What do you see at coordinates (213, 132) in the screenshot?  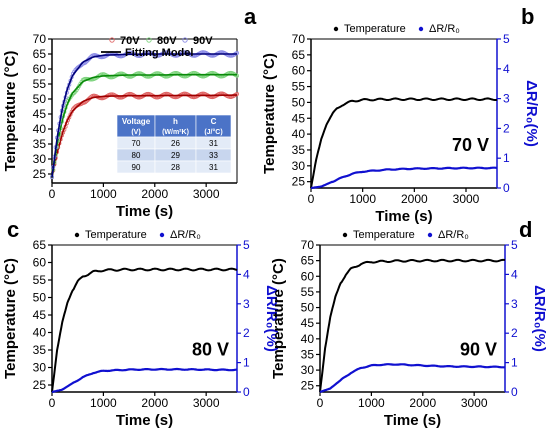 I see `table-header-unit: (J/°C)` at bounding box center [213, 132].